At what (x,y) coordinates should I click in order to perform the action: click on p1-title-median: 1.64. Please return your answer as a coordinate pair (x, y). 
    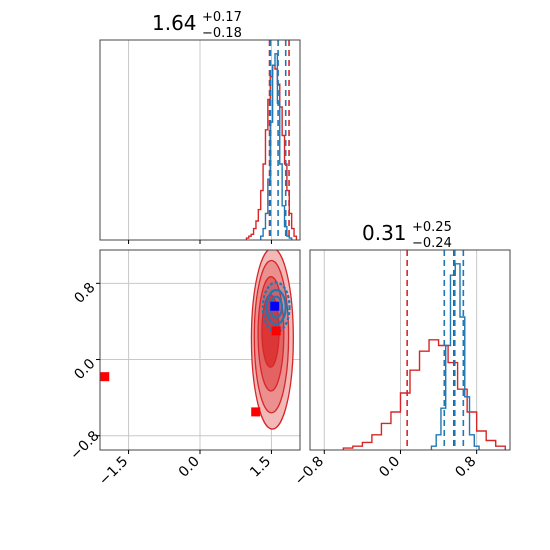
    Looking at the image, I should click on (174, 23).